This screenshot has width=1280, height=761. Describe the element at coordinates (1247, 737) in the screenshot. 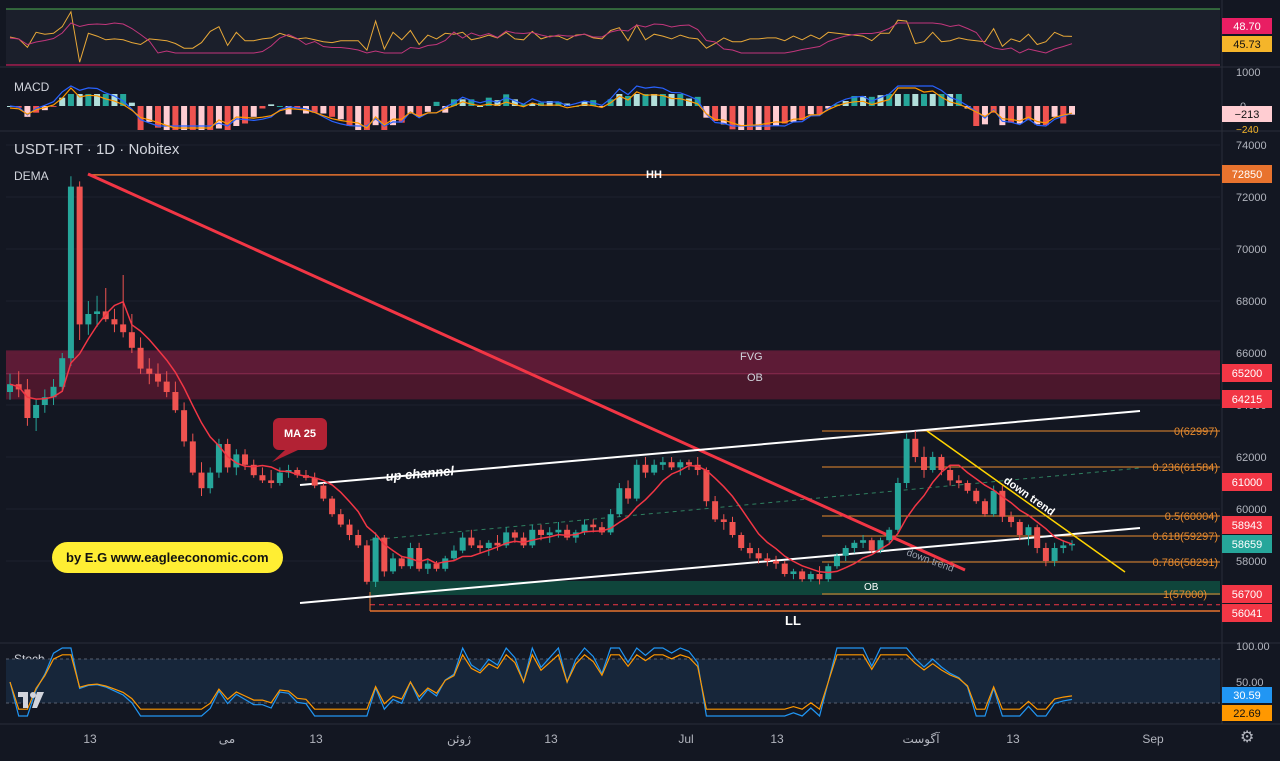

I see `settings-gear-icon: ⚙` at that location.